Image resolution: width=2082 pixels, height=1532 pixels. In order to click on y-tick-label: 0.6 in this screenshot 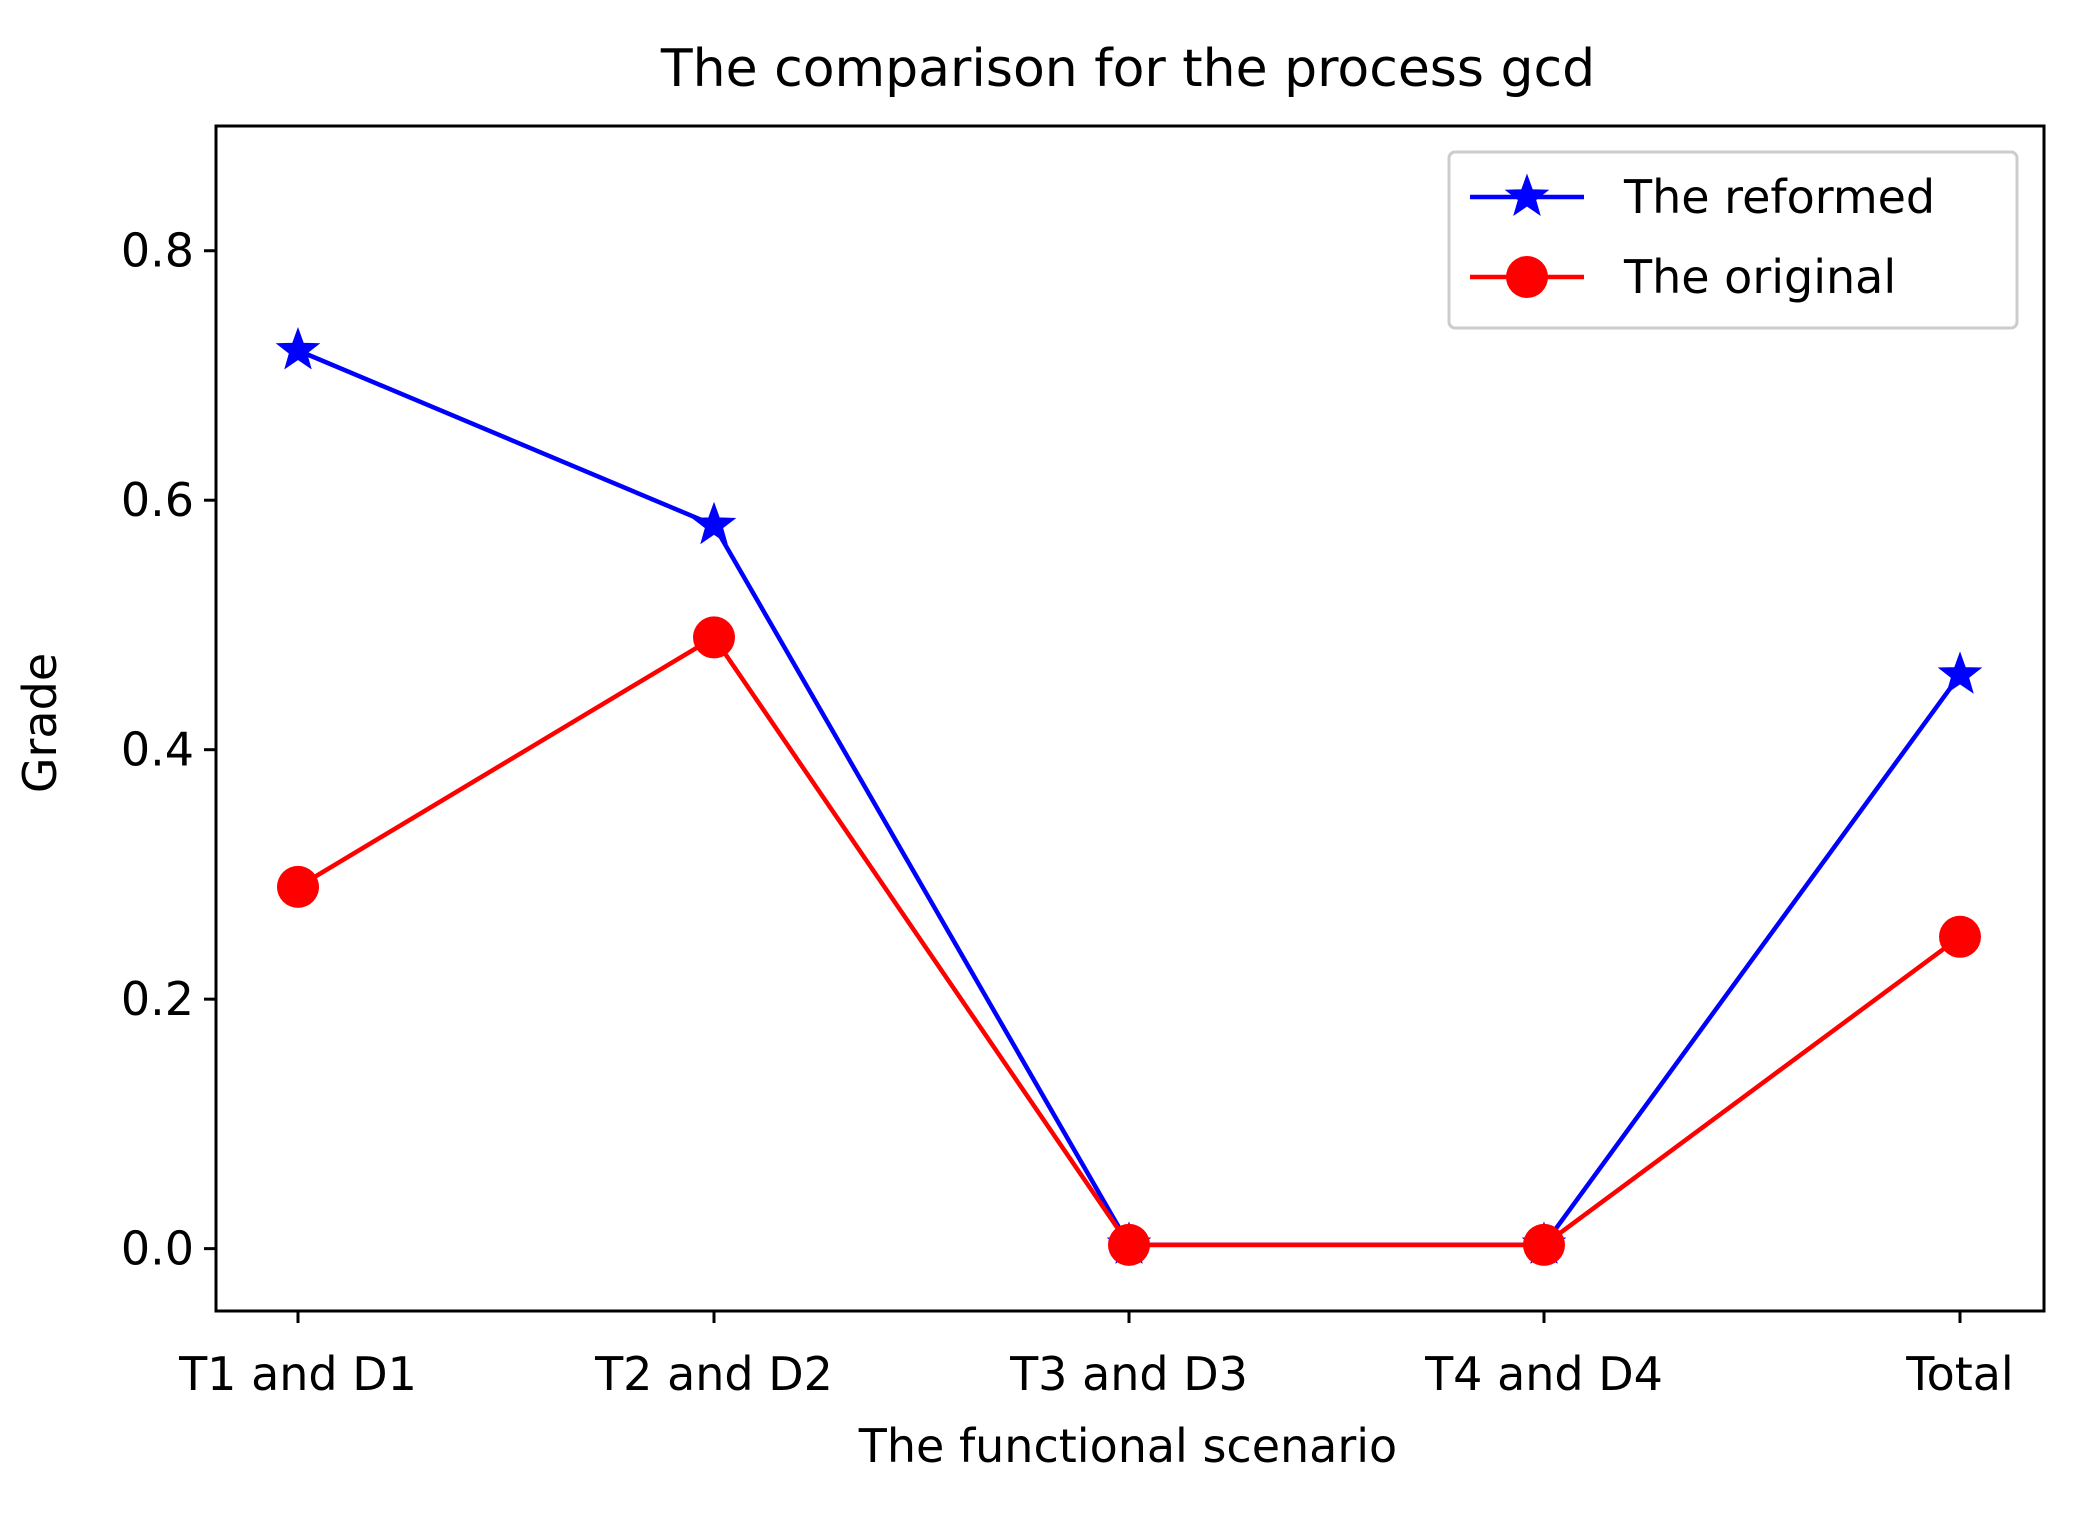, I will do `click(157, 500)`.